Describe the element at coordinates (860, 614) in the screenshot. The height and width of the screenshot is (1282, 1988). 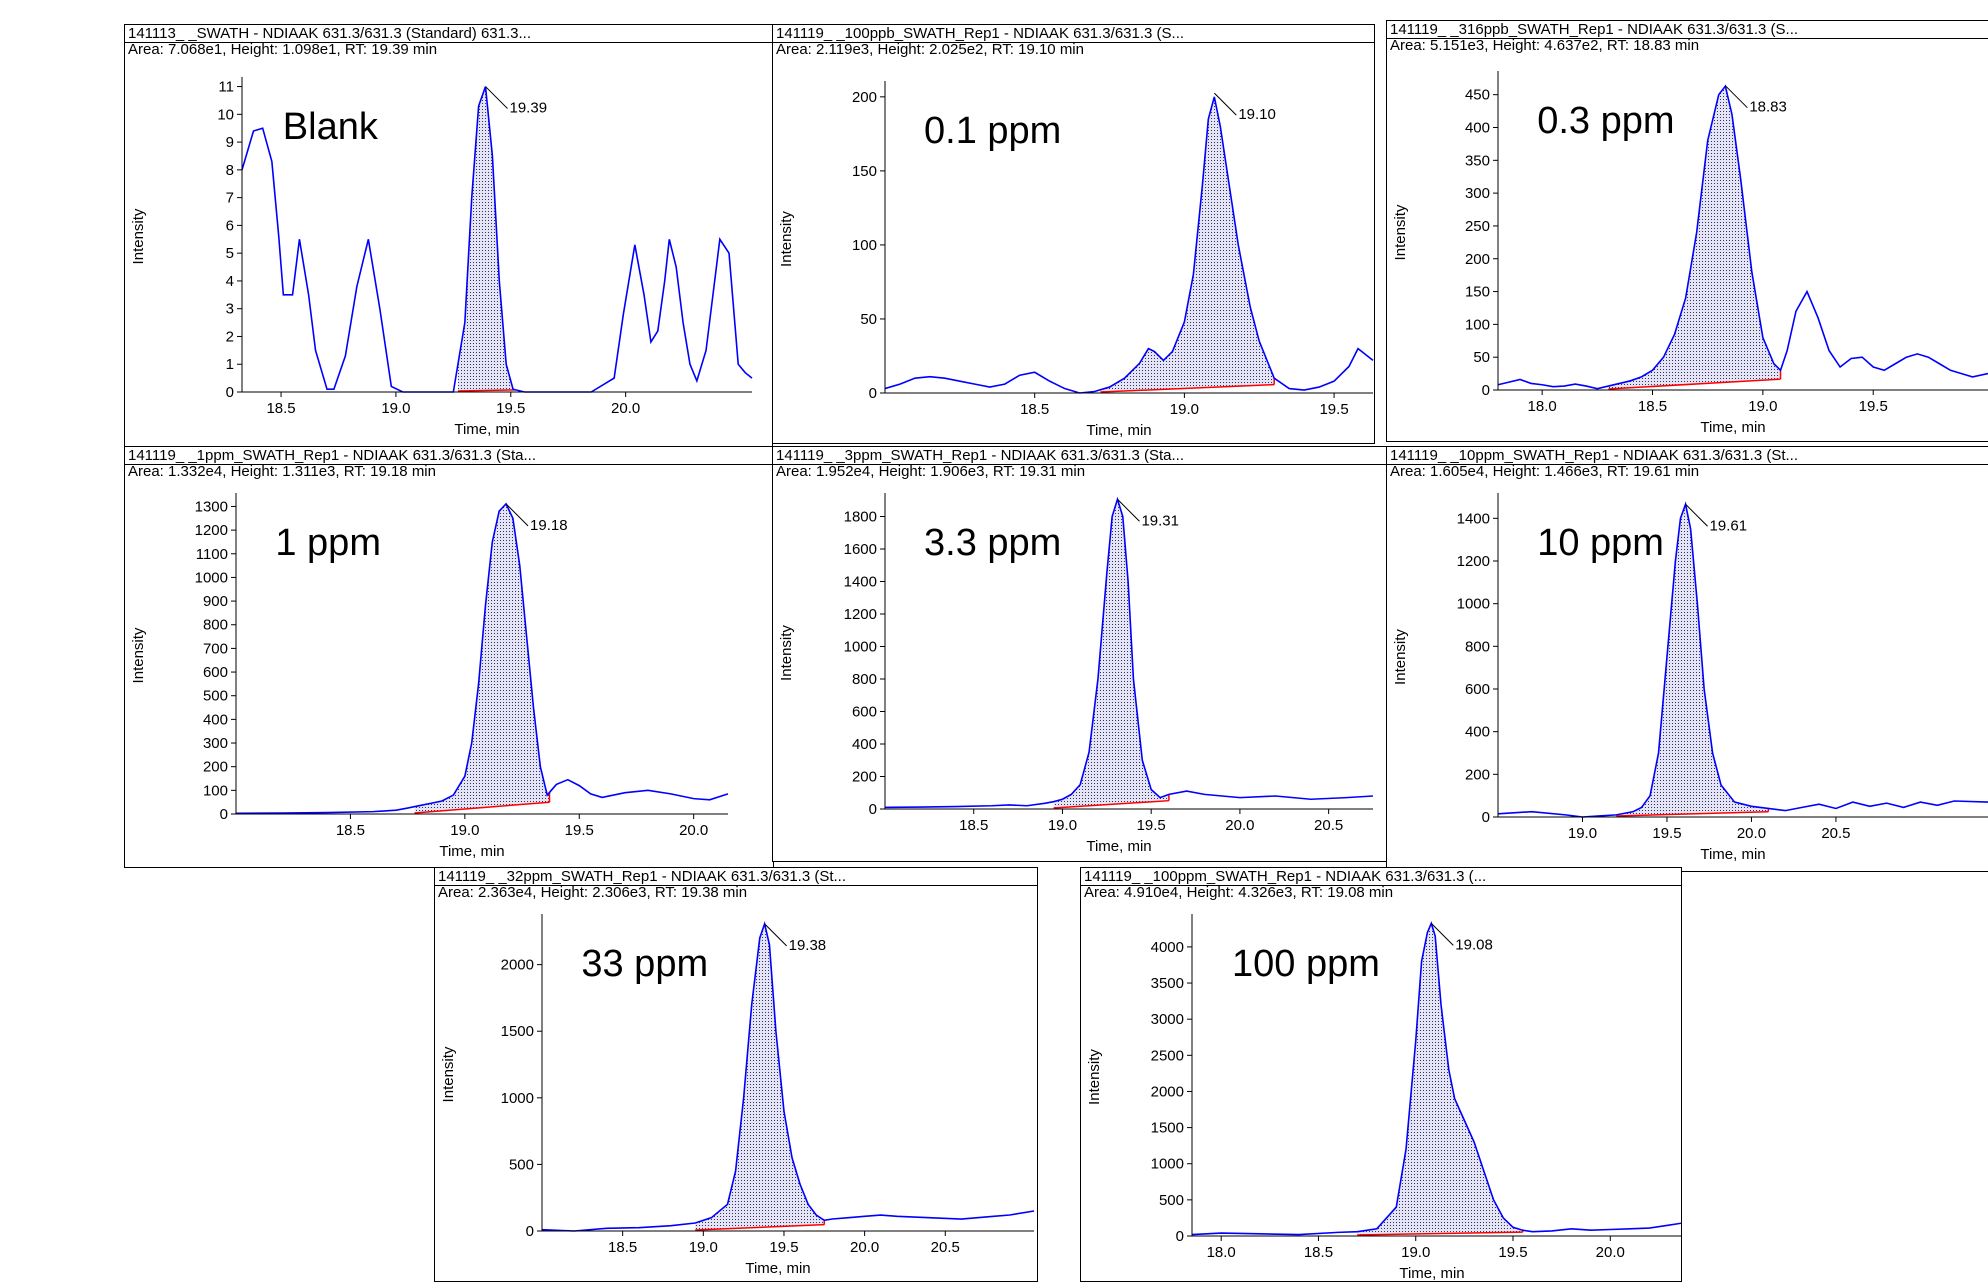
I see `y-tick-label: 1200` at that location.